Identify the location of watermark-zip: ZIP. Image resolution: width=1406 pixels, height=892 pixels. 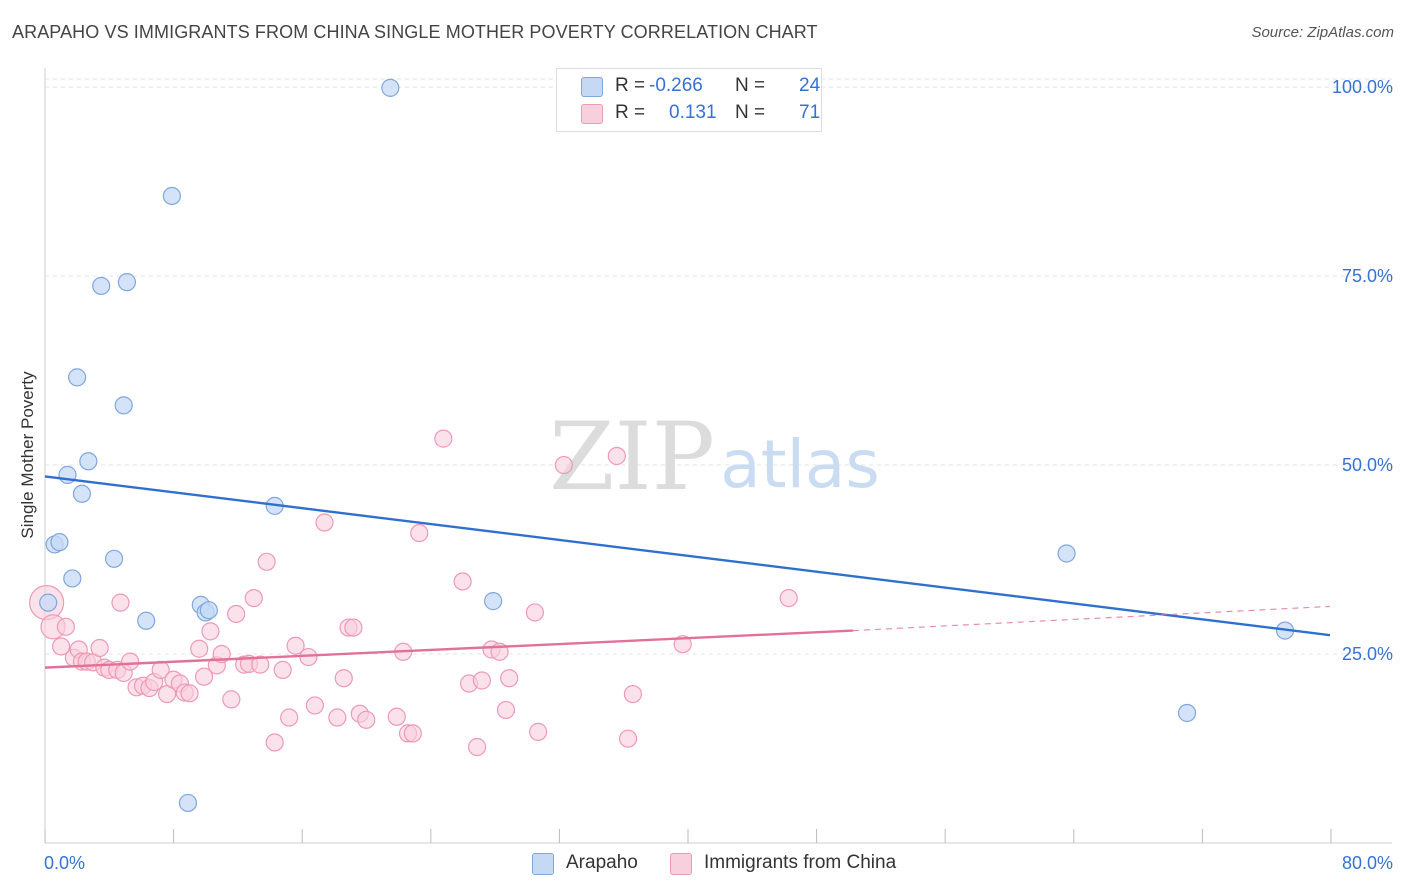
(632, 457).